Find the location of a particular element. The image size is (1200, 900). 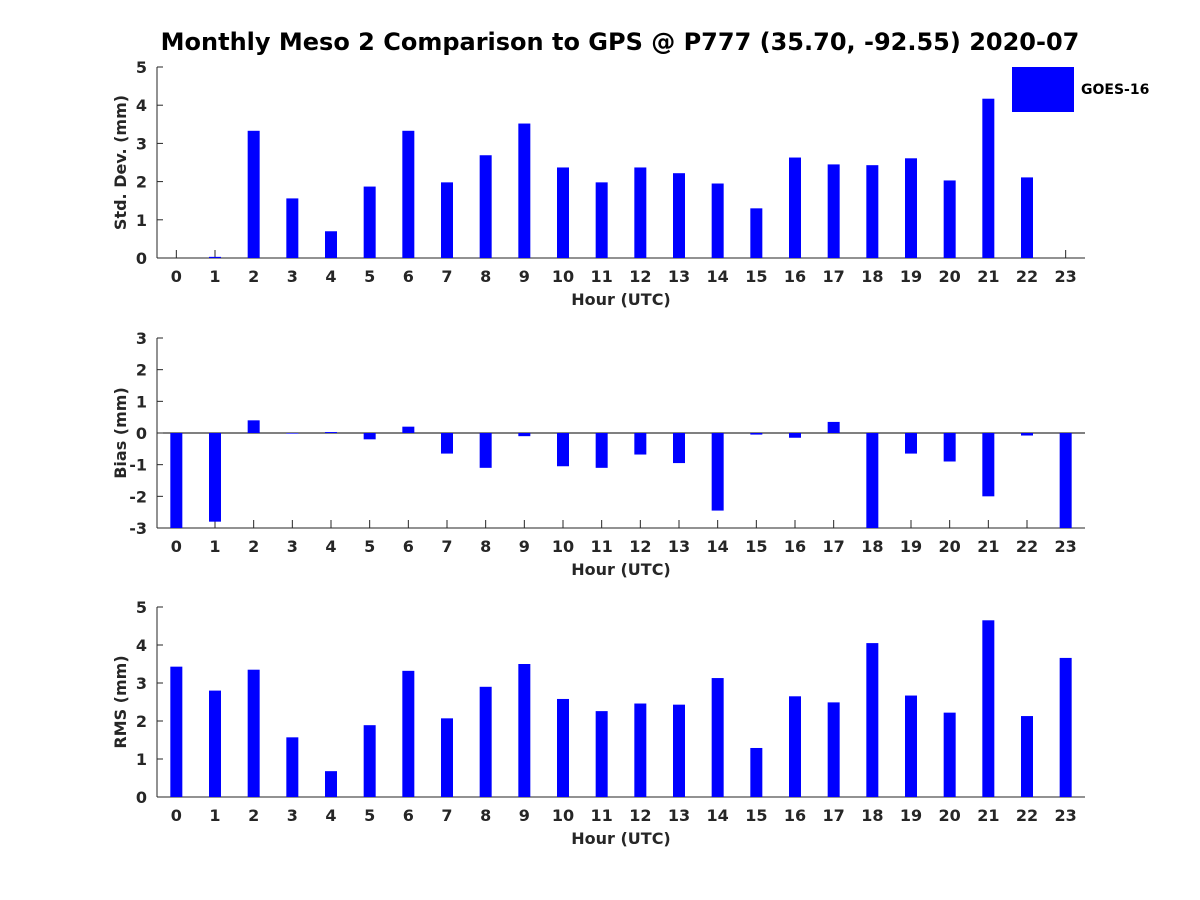

y-tick-label: -2 is located at coordinates (138, 496).